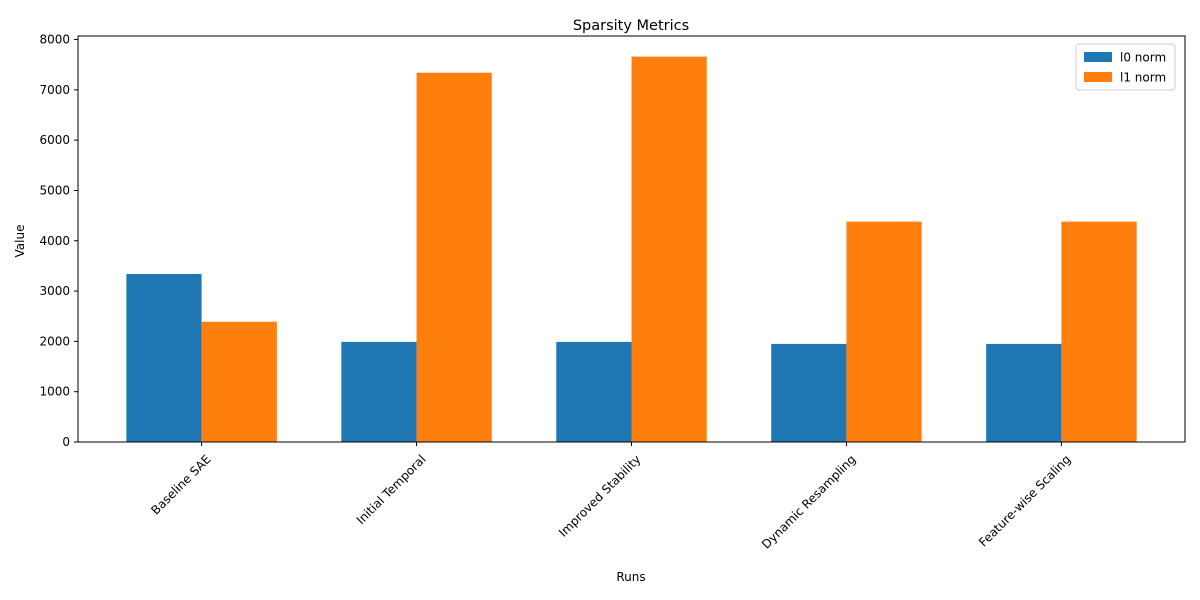 The height and width of the screenshot is (600, 1200). Describe the element at coordinates (1125, 67) in the screenshot. I see `legend: l0 norm l1 norm` at that location.